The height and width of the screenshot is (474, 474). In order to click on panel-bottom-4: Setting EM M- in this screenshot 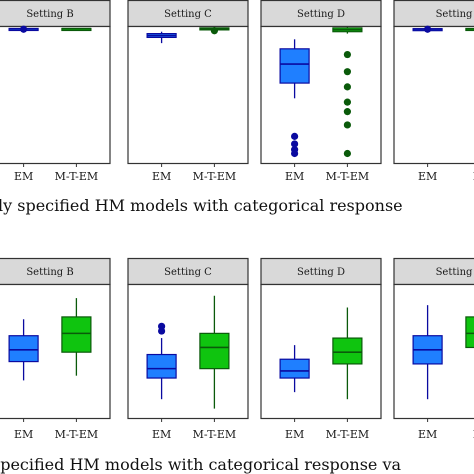, I will do `click(433, 349)`.